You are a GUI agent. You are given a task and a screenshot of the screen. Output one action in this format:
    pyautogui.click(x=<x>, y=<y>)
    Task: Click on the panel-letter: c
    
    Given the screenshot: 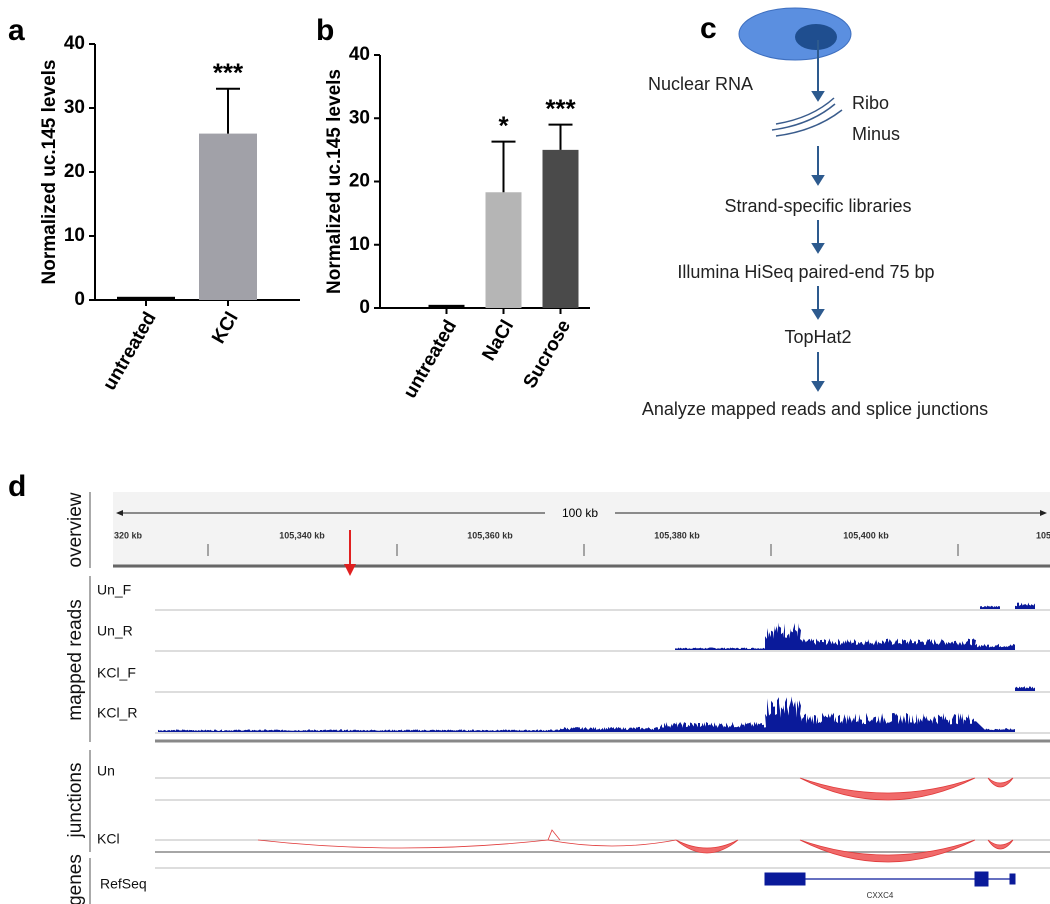 What is the action you would take?
    pyautogui.click(x=708, y=28)
    